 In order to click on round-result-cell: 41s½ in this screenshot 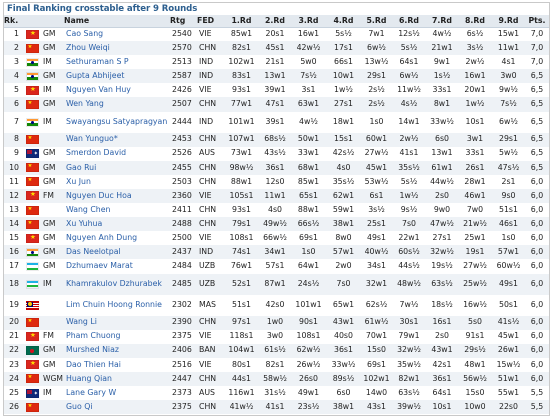, I will do `click(508, 322)`.